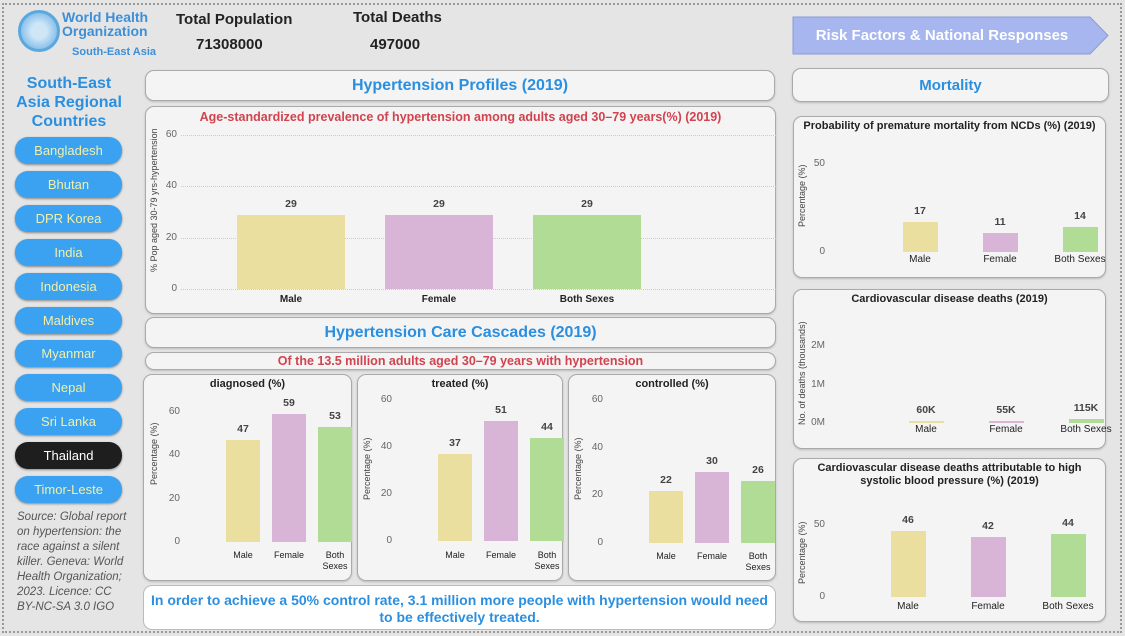  I want to click on profiles-header: Hypertension Profiles (2019), so click(460, 85).